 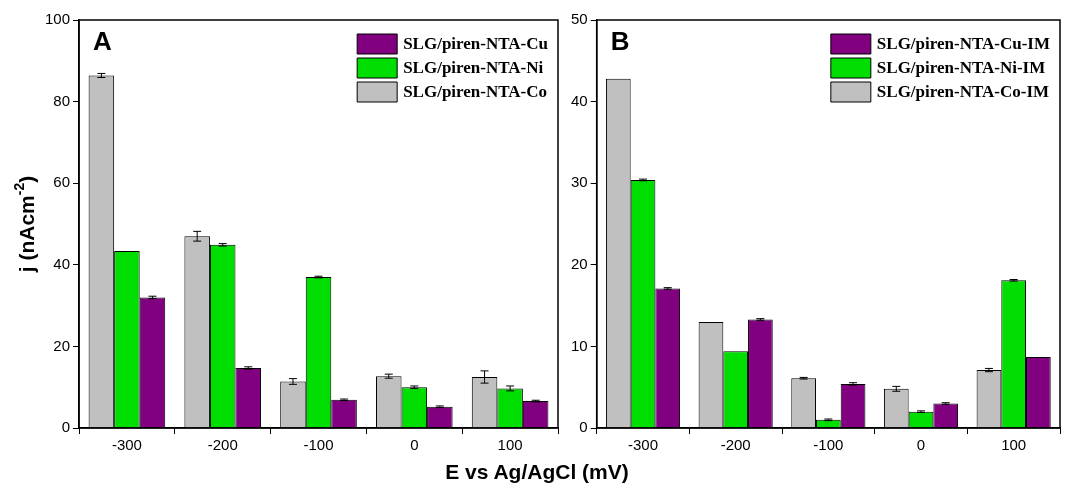 What do you see at coordinates (579, 345) in the screenshot?
I see `y-tick-label: 10` at bounding box center [579, 345].